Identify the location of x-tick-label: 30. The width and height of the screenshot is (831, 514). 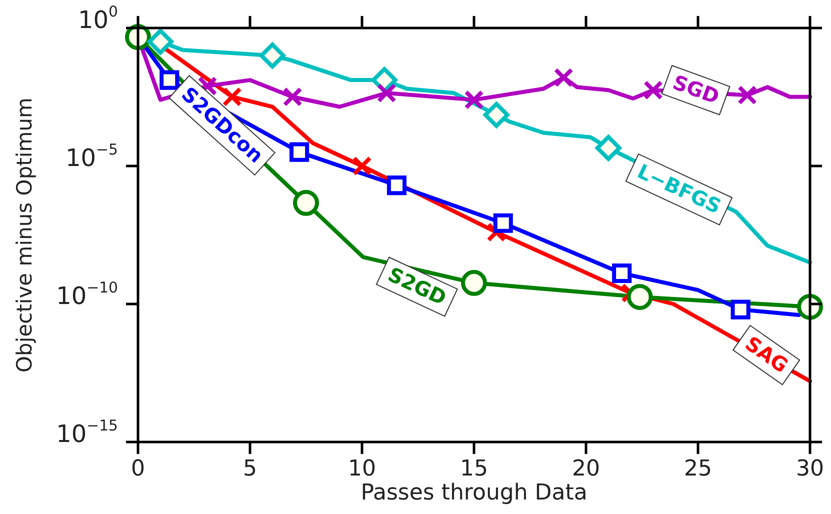
(810, 469).